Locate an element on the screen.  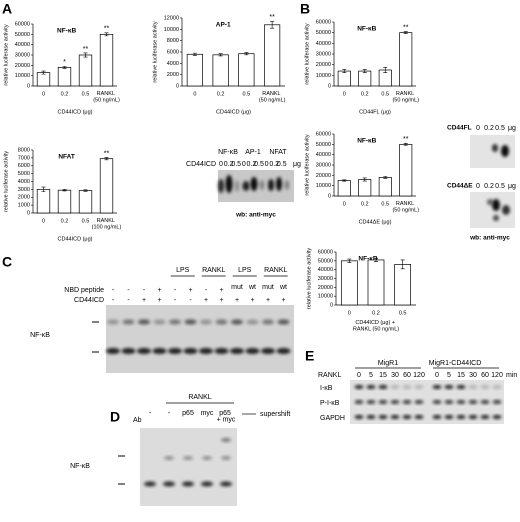
panel-label: D is located at coordinates (115, 417).